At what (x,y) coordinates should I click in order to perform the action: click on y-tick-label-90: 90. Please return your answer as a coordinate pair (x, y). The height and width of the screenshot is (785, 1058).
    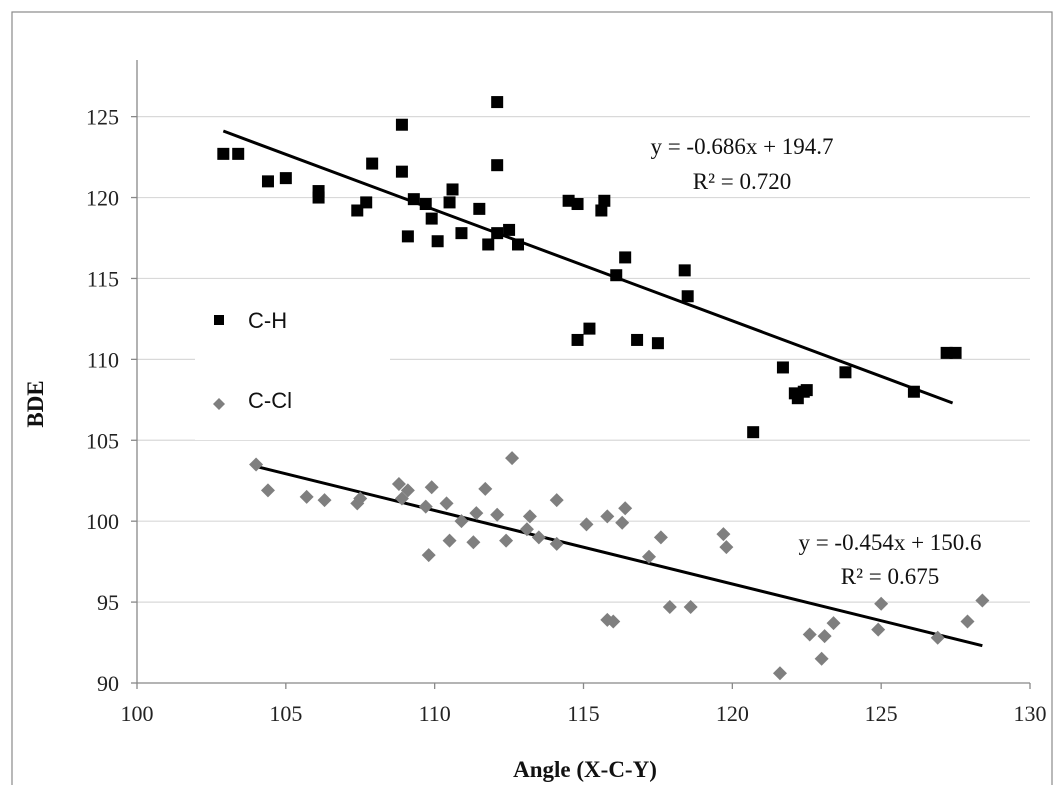
    Looking at the image, I should click on (108, 683).